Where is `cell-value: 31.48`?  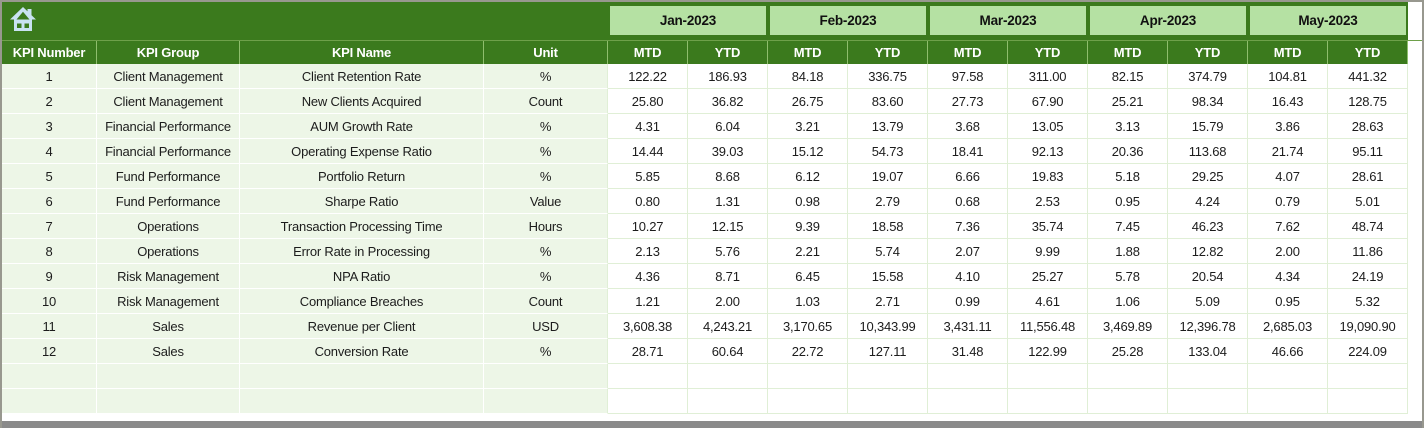 cell-value: 31.48 is located at coordinates (968, 351).